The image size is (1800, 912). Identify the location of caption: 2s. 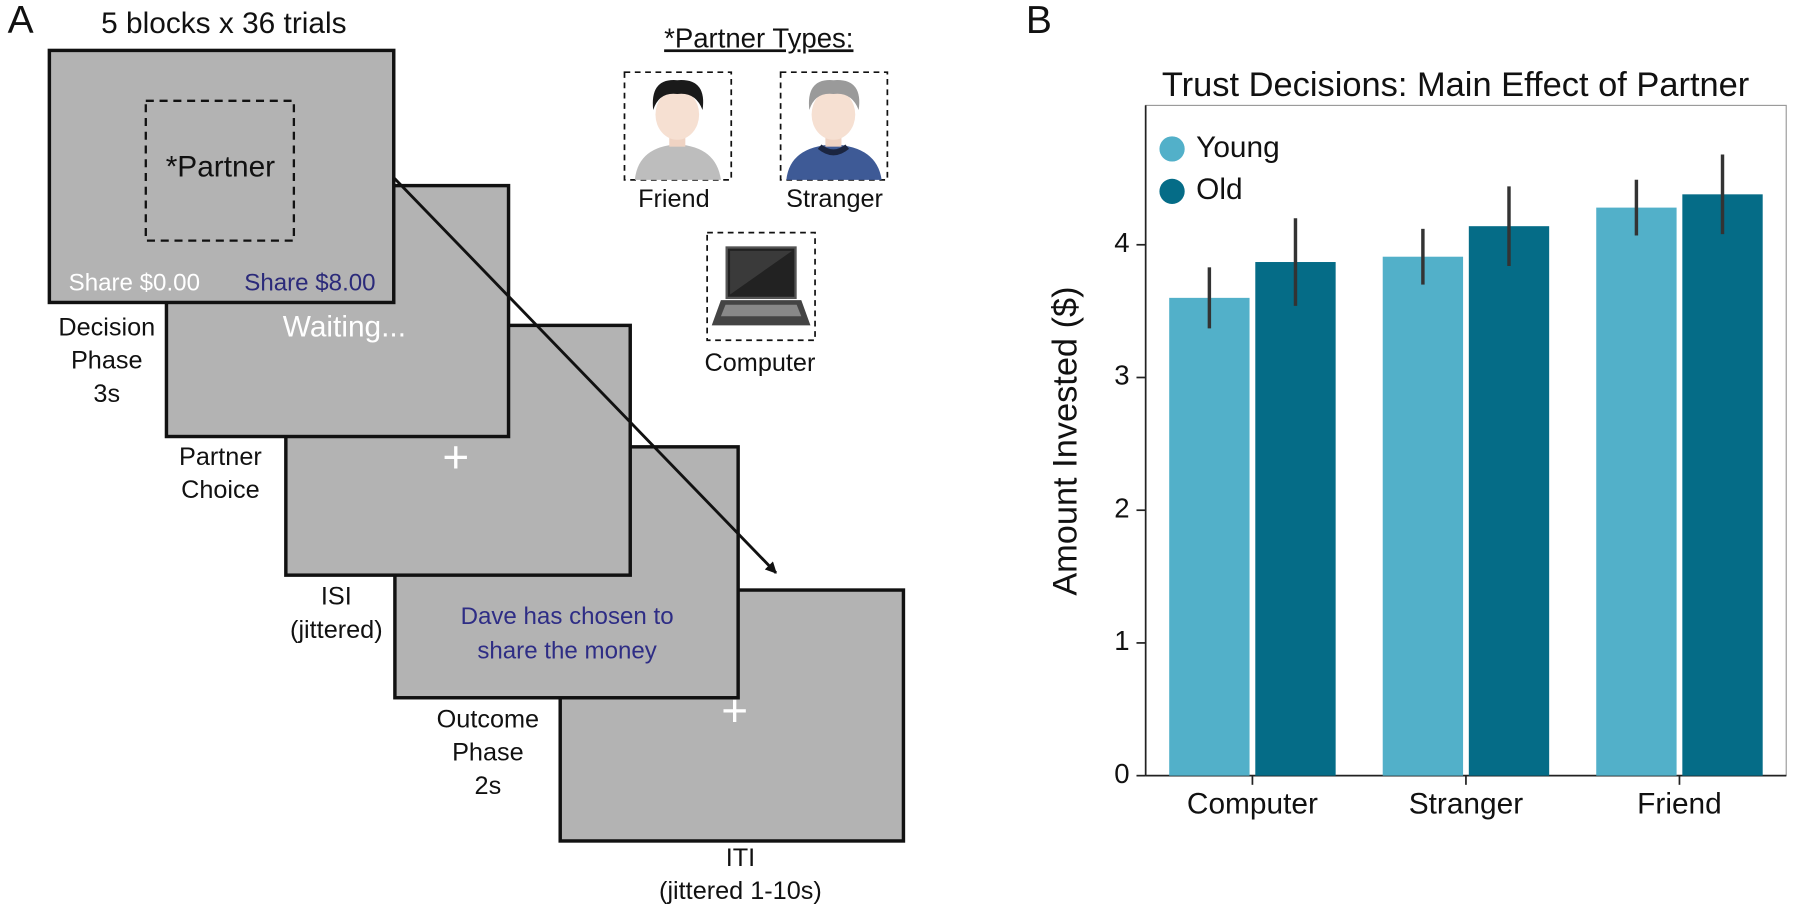
(488, 786).